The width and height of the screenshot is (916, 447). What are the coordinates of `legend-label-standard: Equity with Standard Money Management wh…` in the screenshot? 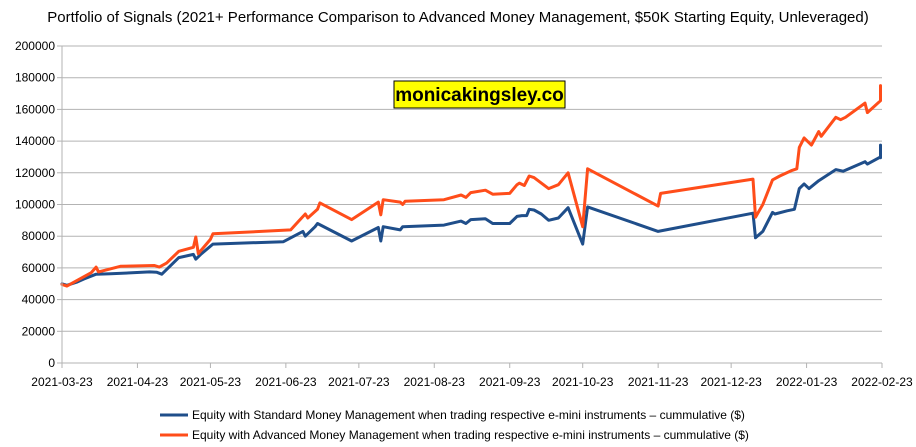 It's located at (468, 415).